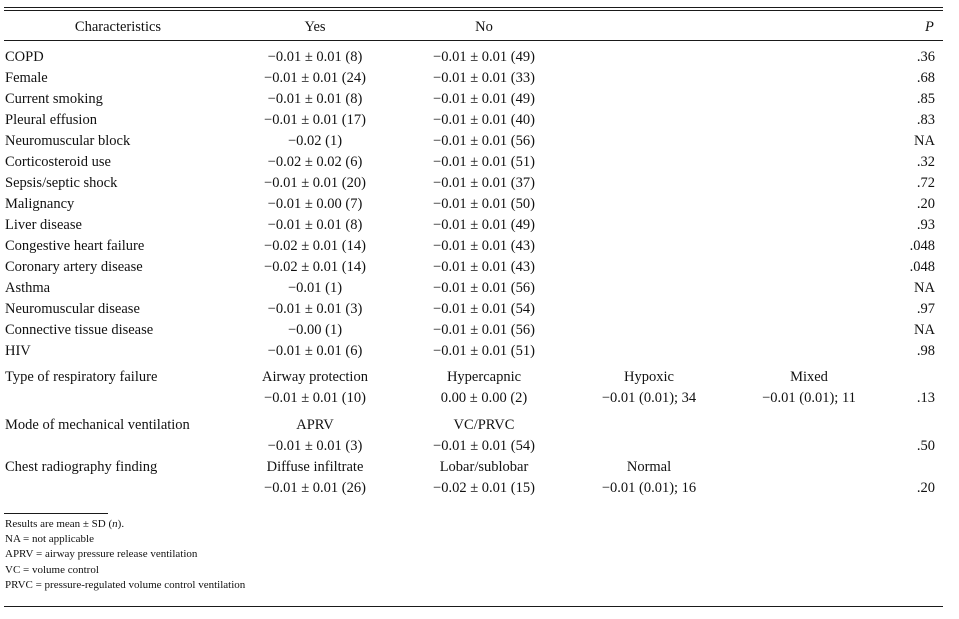 The width and height of the screenshot is (959, 619). What do you see at coordinates (925, 183) in the screenshot?
I see `row-p-value: .72` at bounding box center [925, 183].